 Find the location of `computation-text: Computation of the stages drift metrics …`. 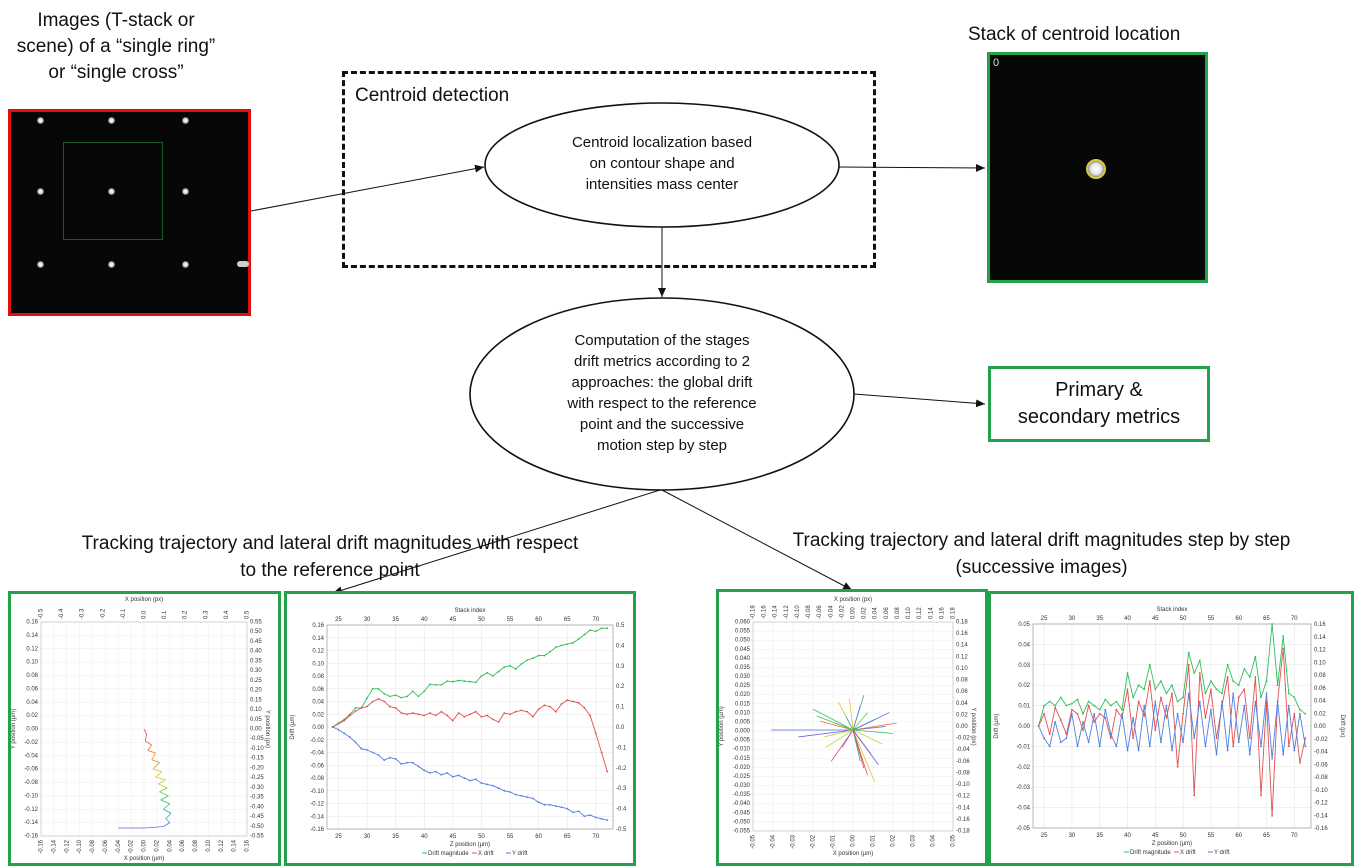

computation-text: Computation of the stages drift metrics … is located at coordinates (662, 393).